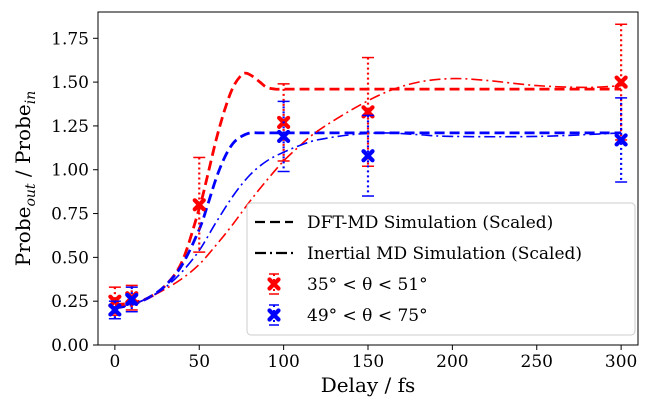 This screenshot has width=649, height=398. I want to click on x-tick-label: 250, so click(537, 362).